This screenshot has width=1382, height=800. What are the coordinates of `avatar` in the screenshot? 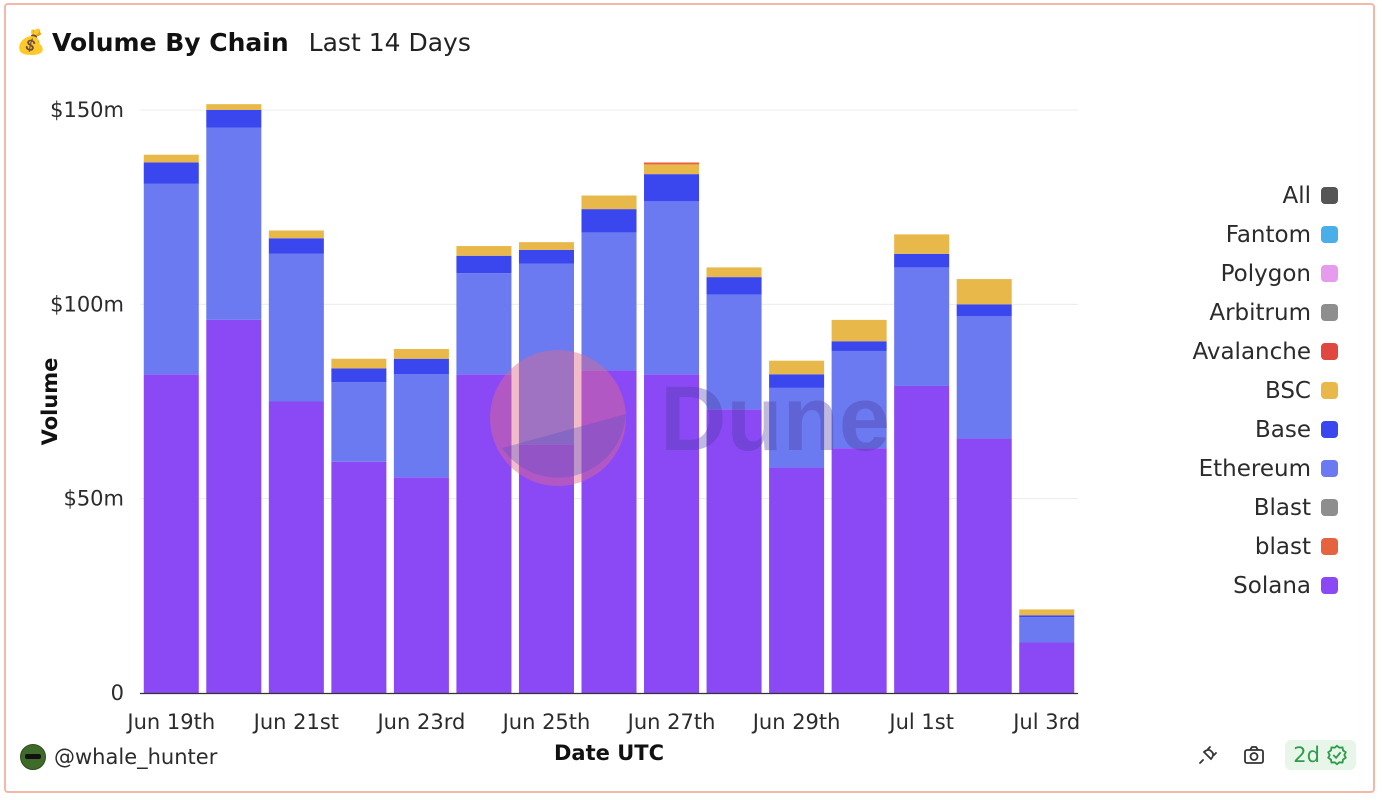 It's located at (33, 757).